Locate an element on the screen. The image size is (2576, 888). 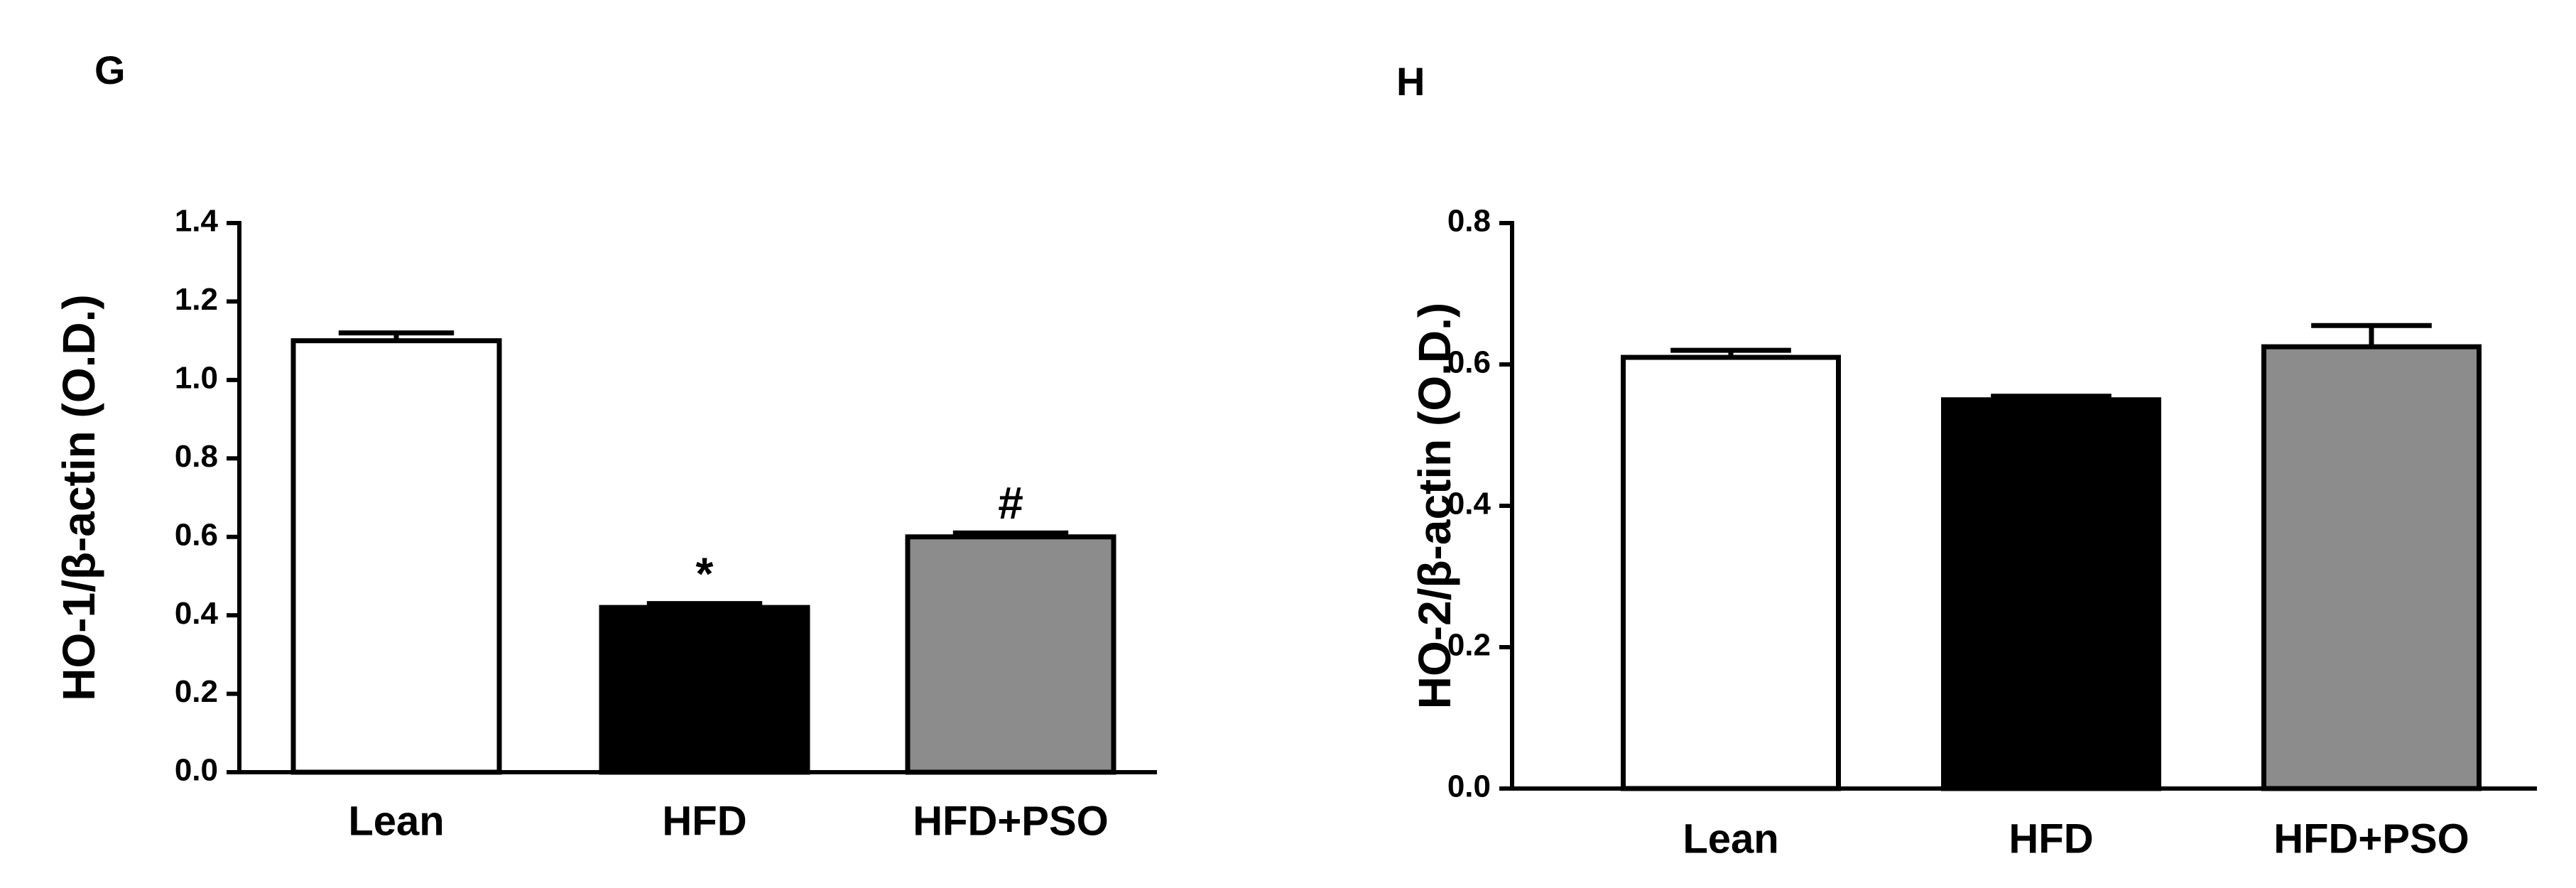
y-tick-label: 1.4 is located at coordinates (197, 222).